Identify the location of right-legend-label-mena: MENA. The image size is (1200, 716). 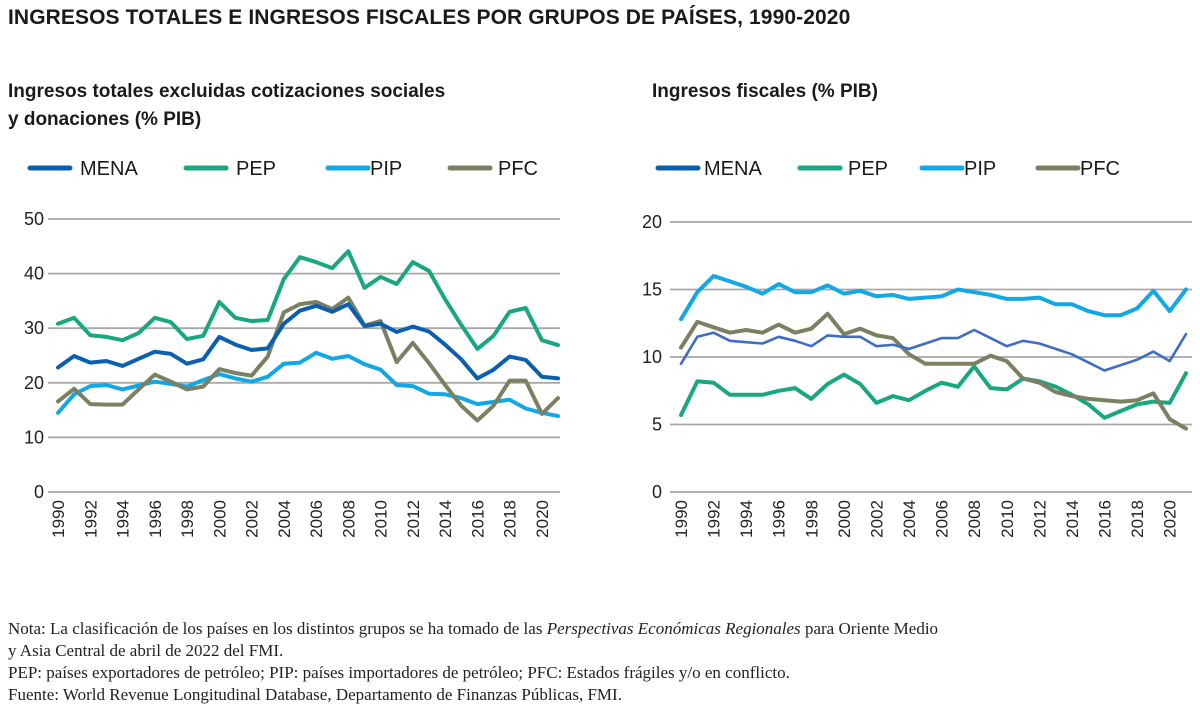
(733, 169).